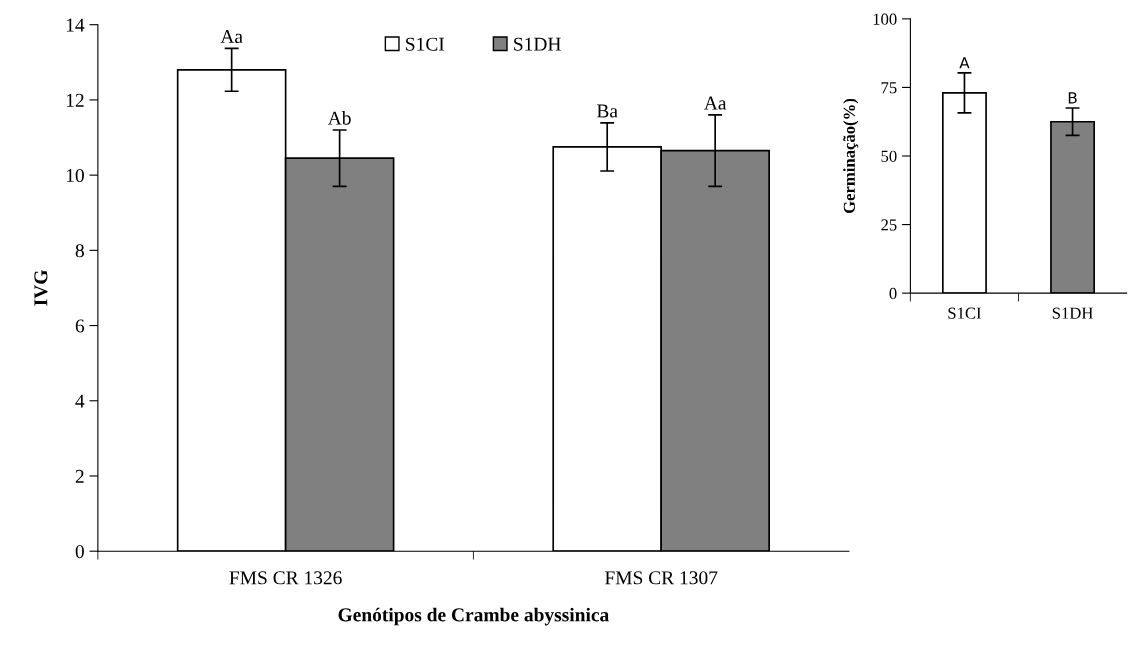 The height and width of the screenshot is (650, 1138). I want to click on y-tick-label: 8, so click(79, 251).